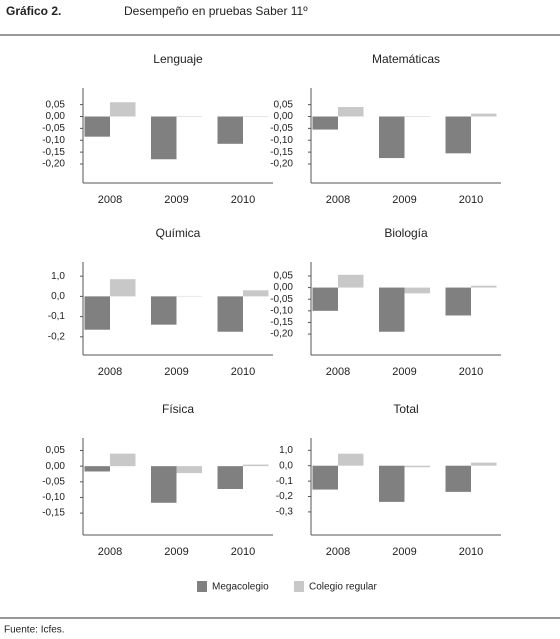 Image resolution: width=560 pixels, height=639 pixels. What do you see at coordinates (178, 233) in the screenshot?
I see `panel-title: Química` at bounding box center [178, 233].